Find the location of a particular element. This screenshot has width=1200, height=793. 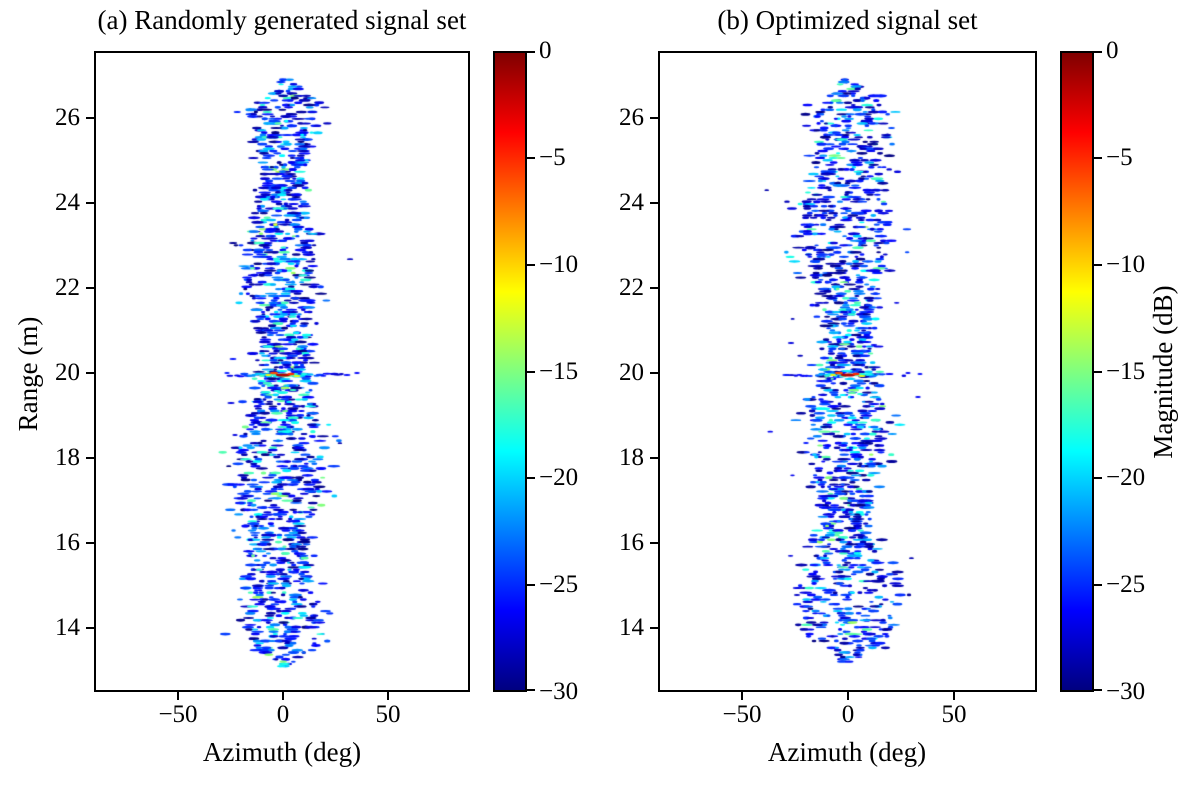

colorbar-frame-b is located at coordinates (1077, 371).